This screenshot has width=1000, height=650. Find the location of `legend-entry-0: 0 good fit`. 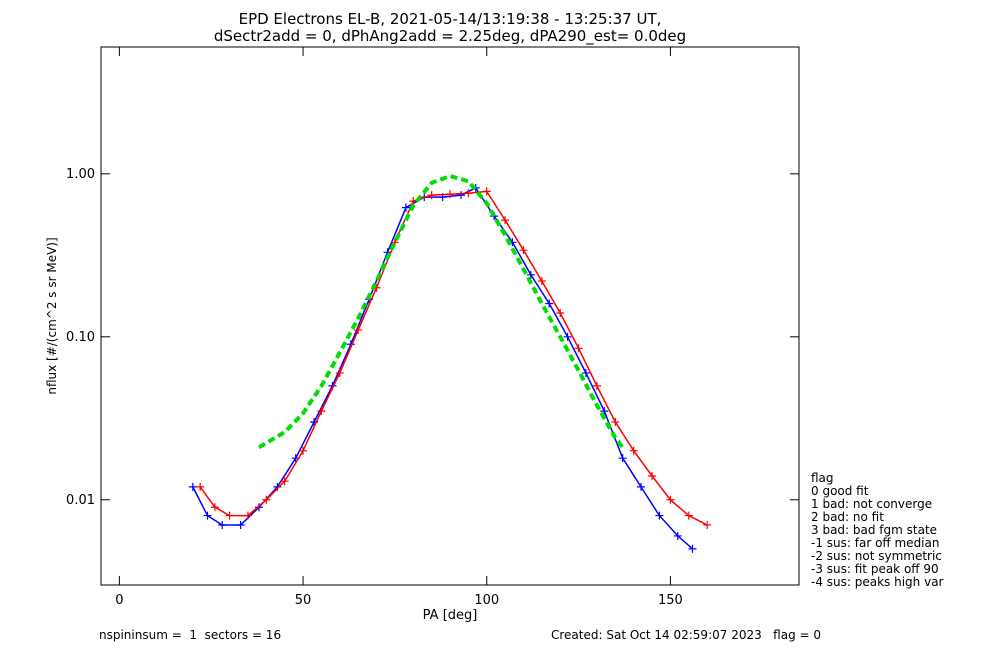

legend-entry-0: 0 good fit is located at coordinates (840, 491).